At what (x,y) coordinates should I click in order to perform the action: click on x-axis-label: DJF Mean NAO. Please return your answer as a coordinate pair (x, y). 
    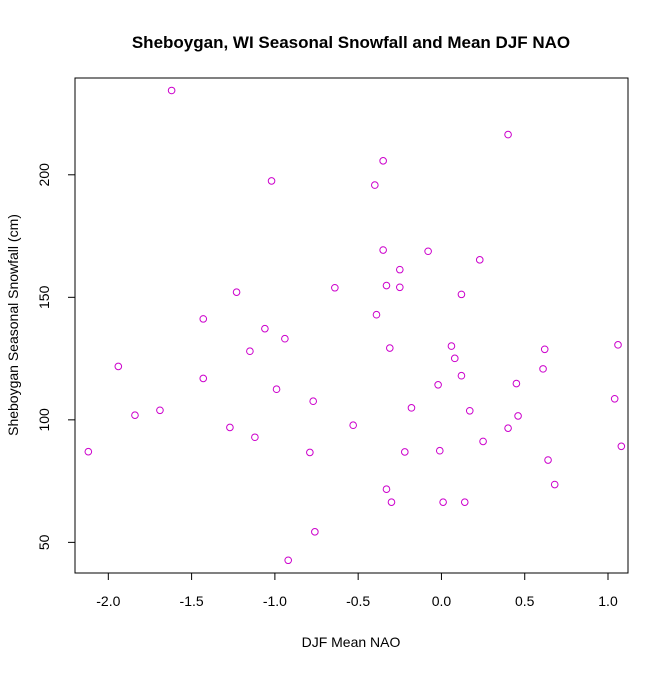
    Looking at the image, I should click on (351, 642).